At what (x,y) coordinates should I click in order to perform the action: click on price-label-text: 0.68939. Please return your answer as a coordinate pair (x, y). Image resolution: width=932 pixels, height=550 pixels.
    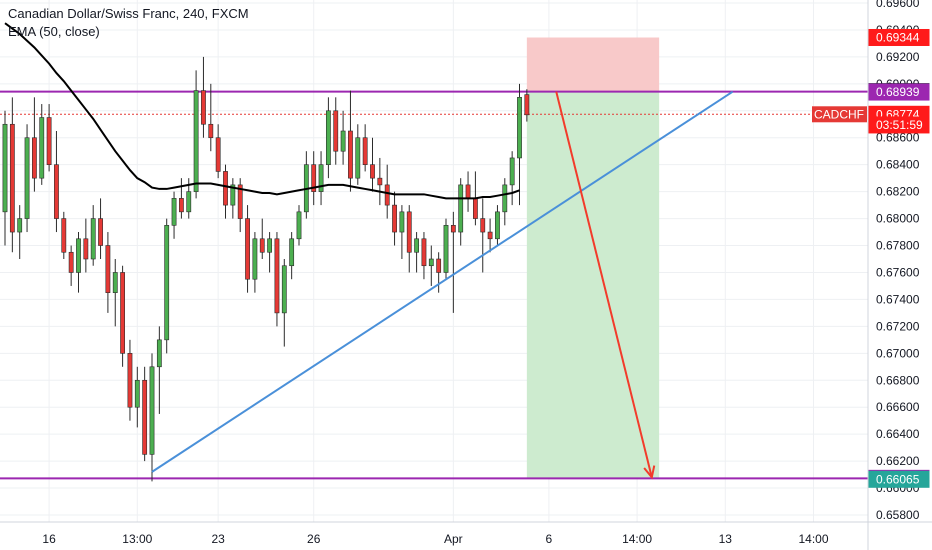
    Looking at the image, I should click on (898, 92).